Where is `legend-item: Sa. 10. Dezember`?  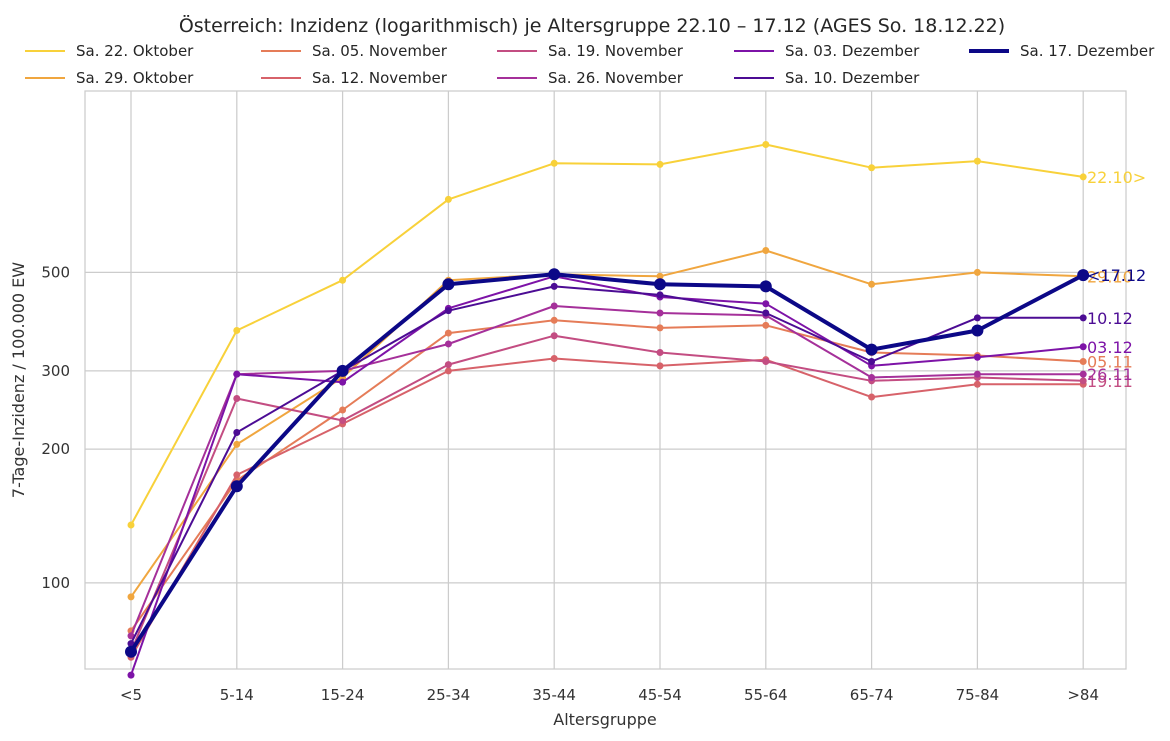 legend-item: Sa. 10. Dezember is located at coordinates (827, 78).